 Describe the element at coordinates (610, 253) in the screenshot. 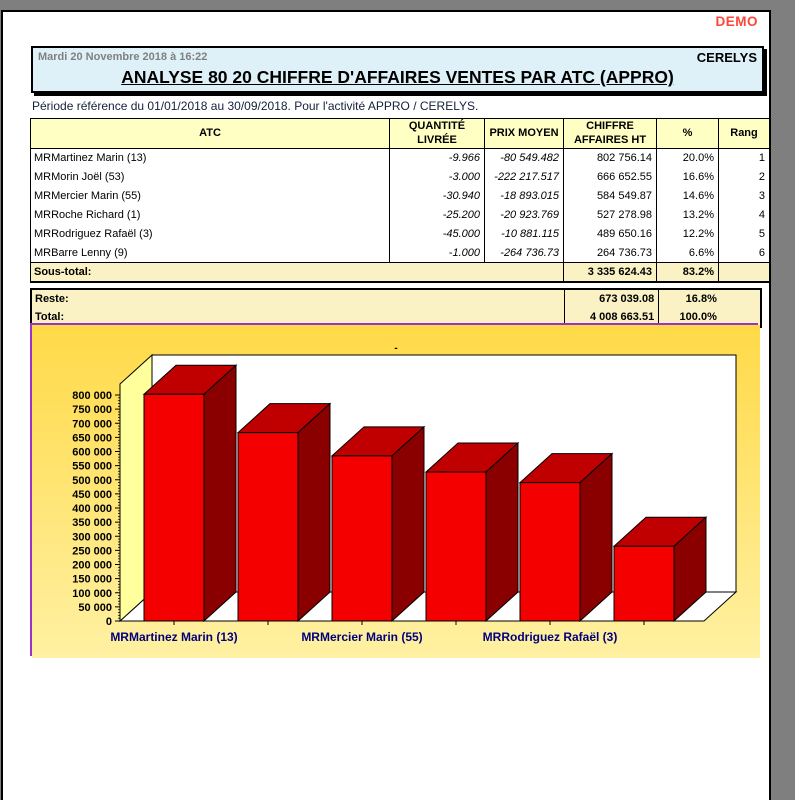

I see `cell-revenue: 264 736.73` at that location.